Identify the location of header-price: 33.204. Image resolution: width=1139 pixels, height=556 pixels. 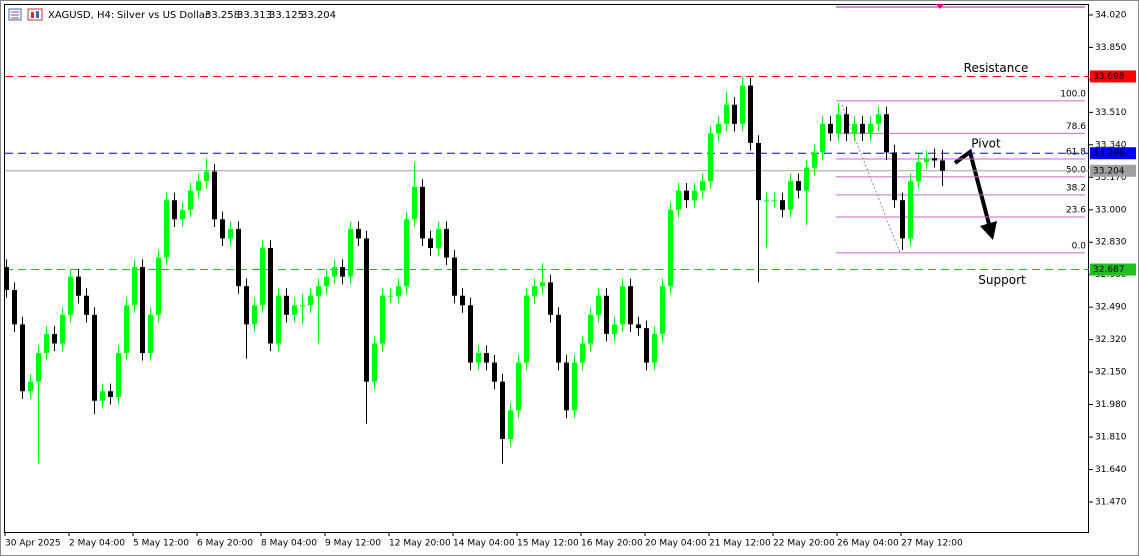
(318, 15).